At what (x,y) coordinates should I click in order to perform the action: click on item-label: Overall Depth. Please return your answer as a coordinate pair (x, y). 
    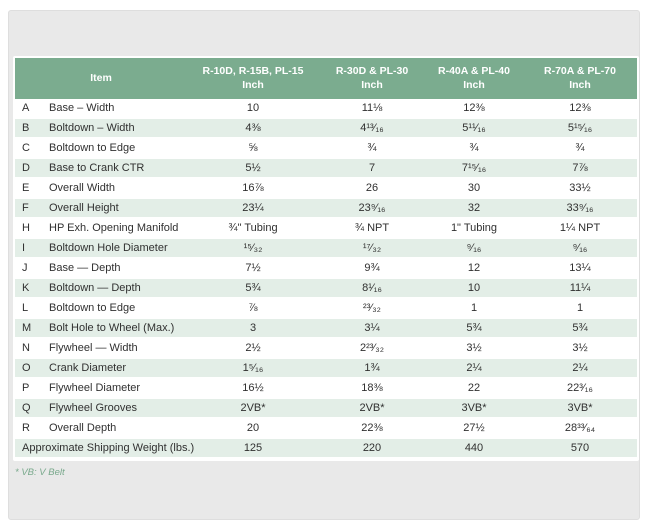
    Looking at the image, I should click on (118, 429).